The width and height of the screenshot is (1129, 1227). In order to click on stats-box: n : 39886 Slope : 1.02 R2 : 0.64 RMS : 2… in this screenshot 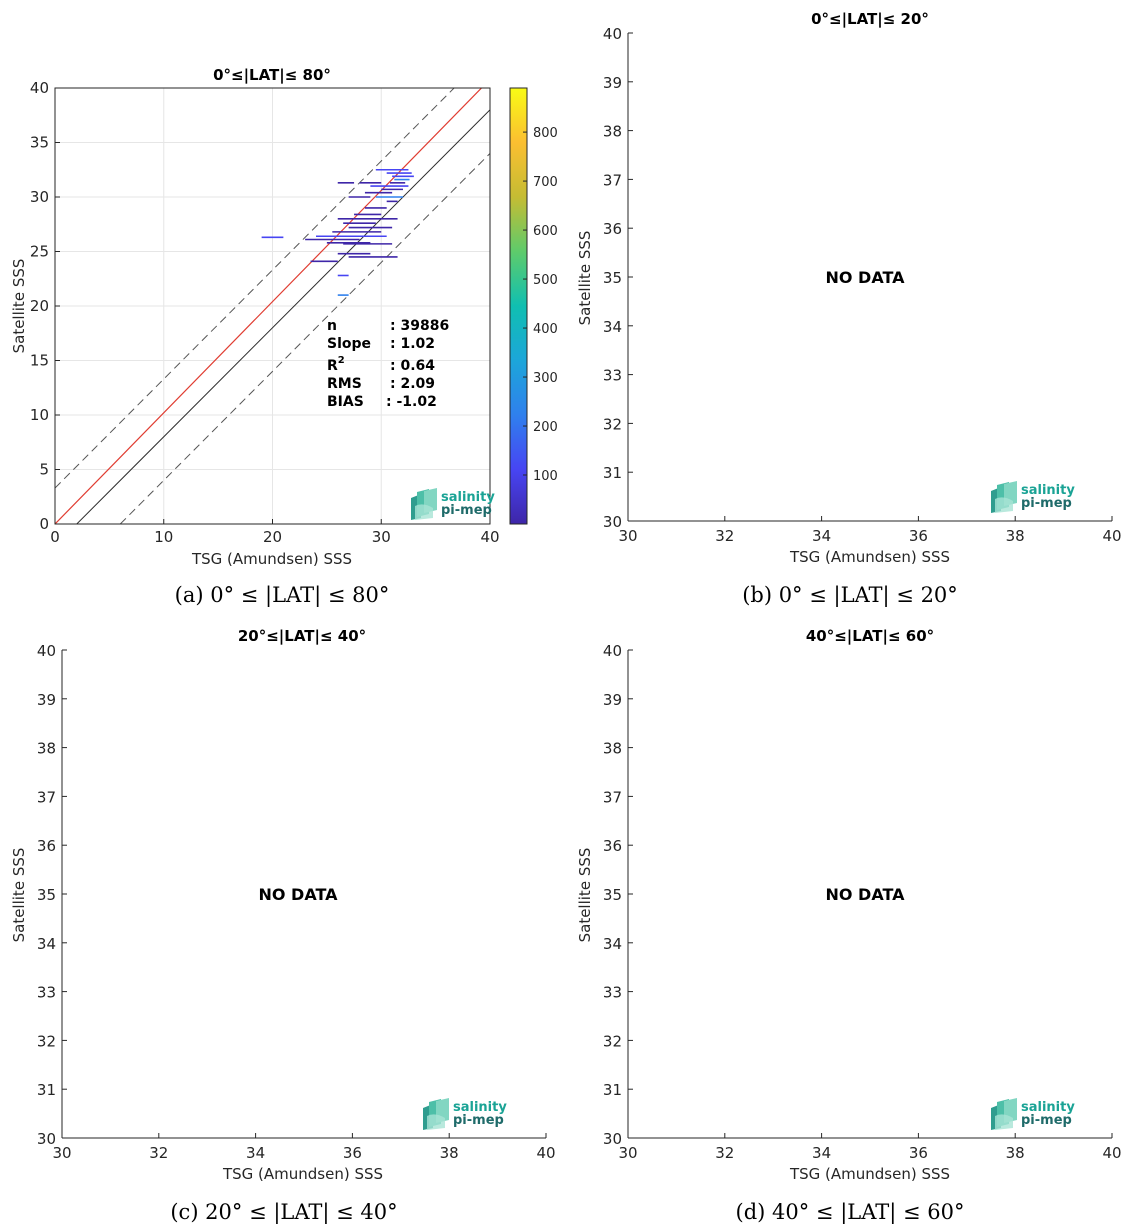, I will do `click(388, 364)`.